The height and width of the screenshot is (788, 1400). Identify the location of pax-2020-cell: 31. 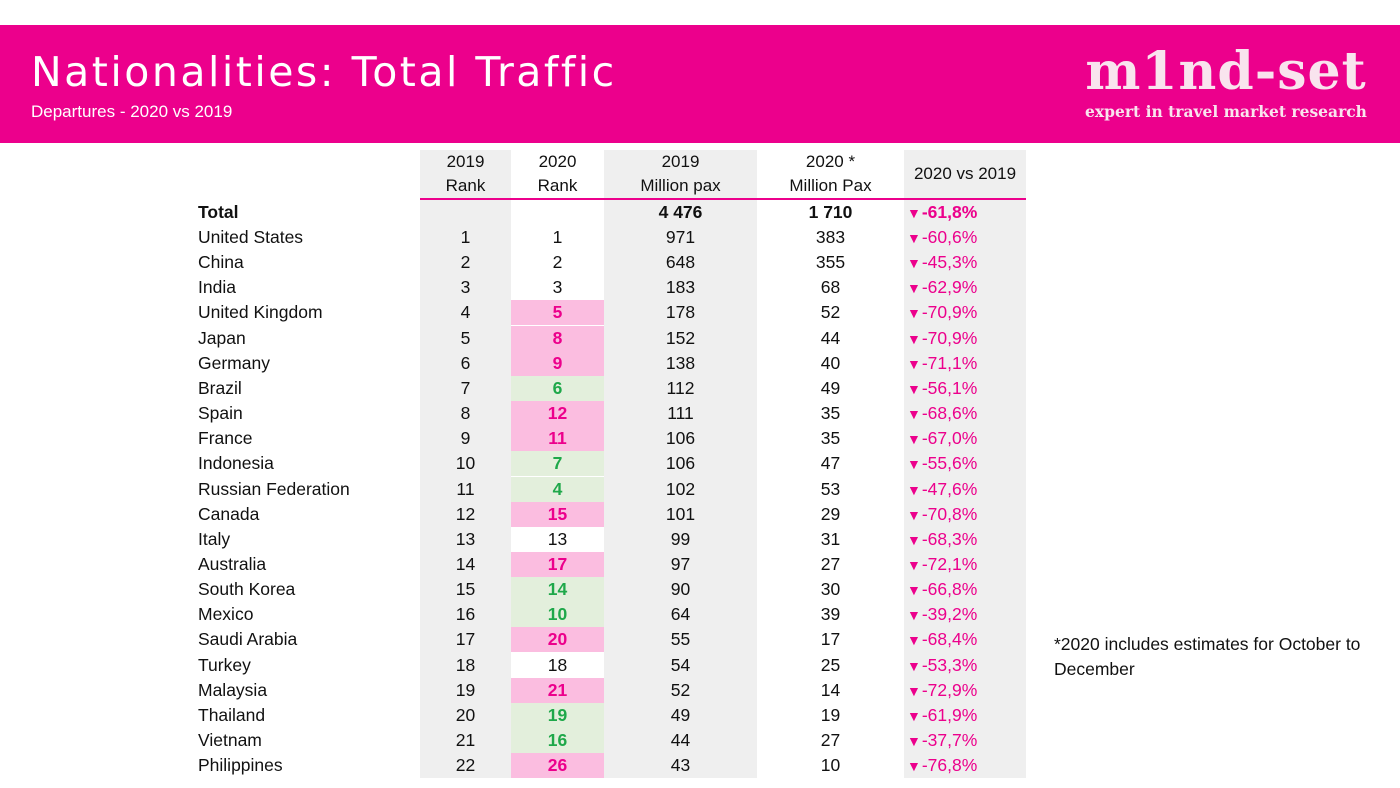
(830, 538).